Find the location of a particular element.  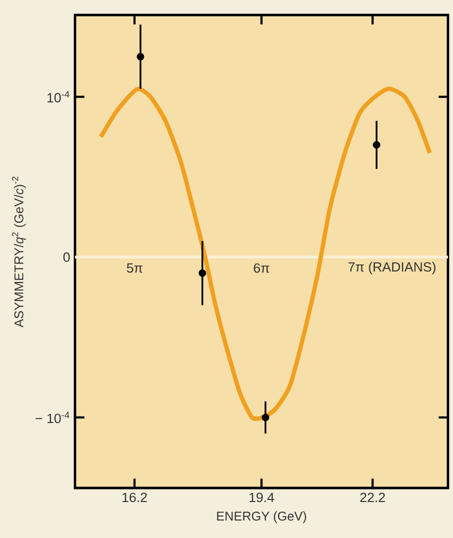

x-axis-title: ENERGY (GeV) is located at coordinates (261, 517).